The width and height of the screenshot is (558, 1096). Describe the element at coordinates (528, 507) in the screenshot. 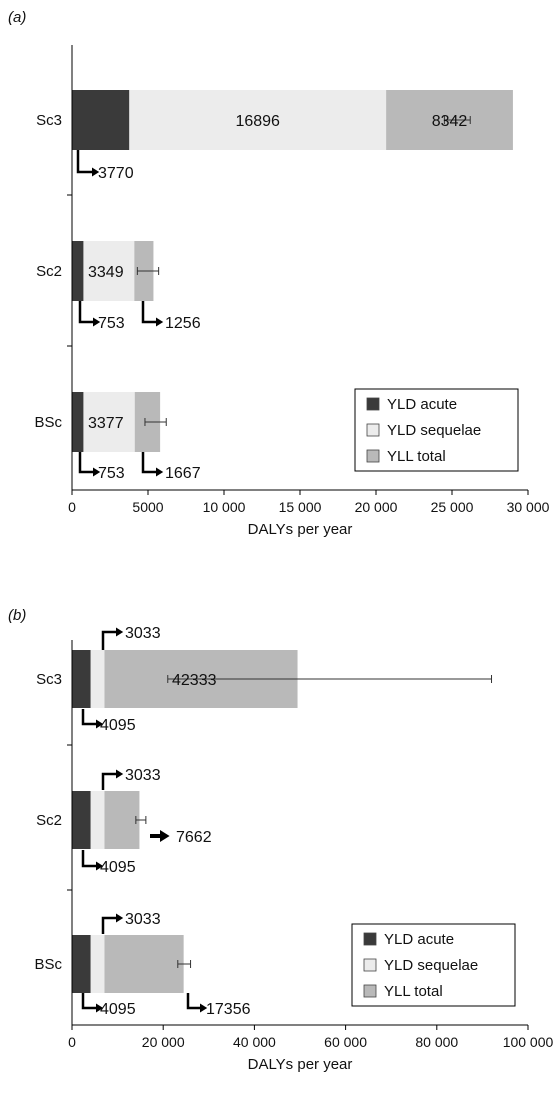

I see `x-tick-label: 30 000` at that location.